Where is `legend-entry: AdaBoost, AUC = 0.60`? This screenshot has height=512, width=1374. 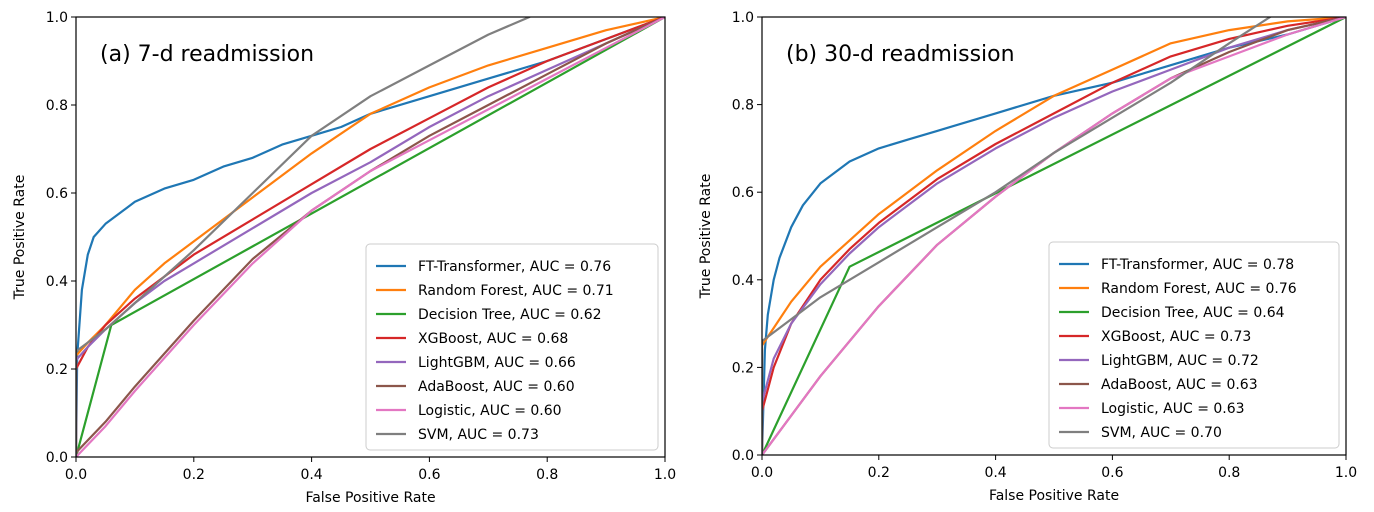 legend-entry: AdaBoost, AUC = 0.60 is located at coordinates (496, 387).